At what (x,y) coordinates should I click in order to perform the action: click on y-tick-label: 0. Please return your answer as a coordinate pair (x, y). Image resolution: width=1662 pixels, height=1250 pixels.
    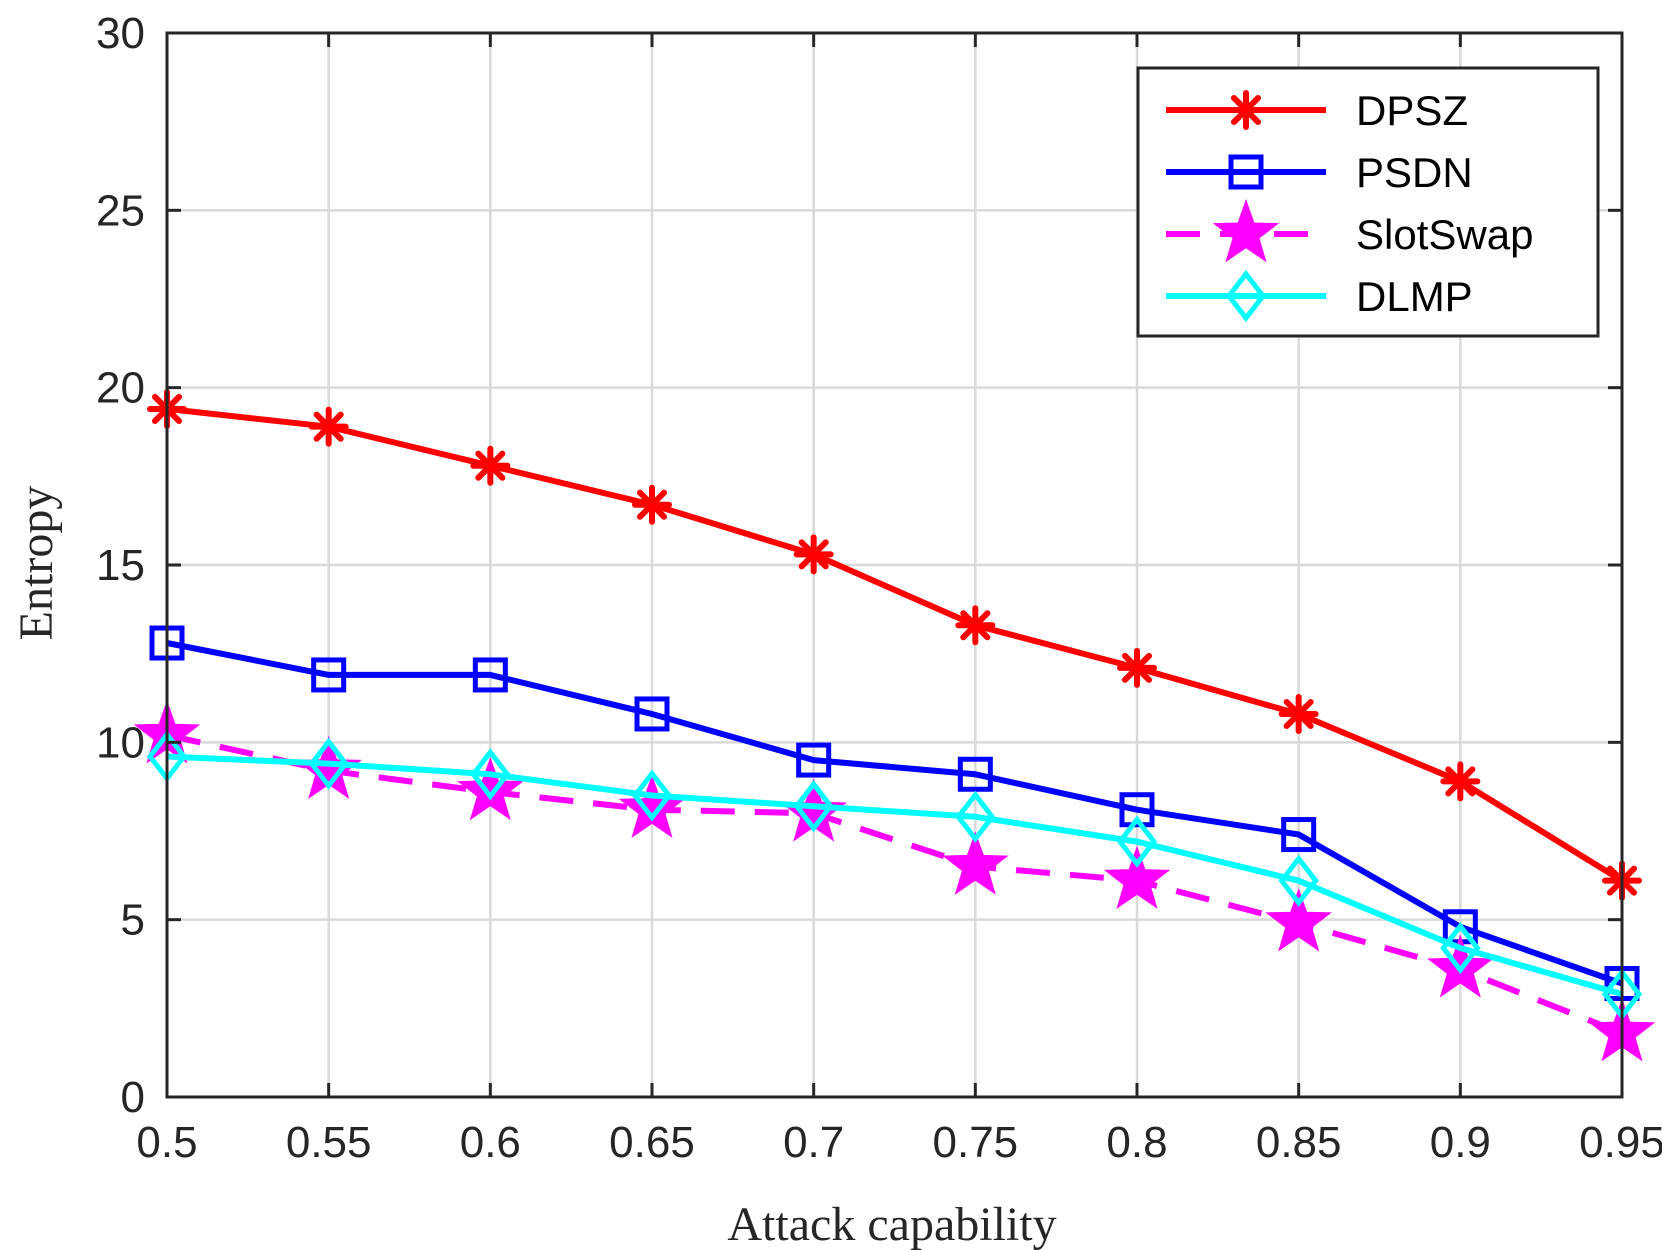
    Looking at the image, I should click on (133, 1097).